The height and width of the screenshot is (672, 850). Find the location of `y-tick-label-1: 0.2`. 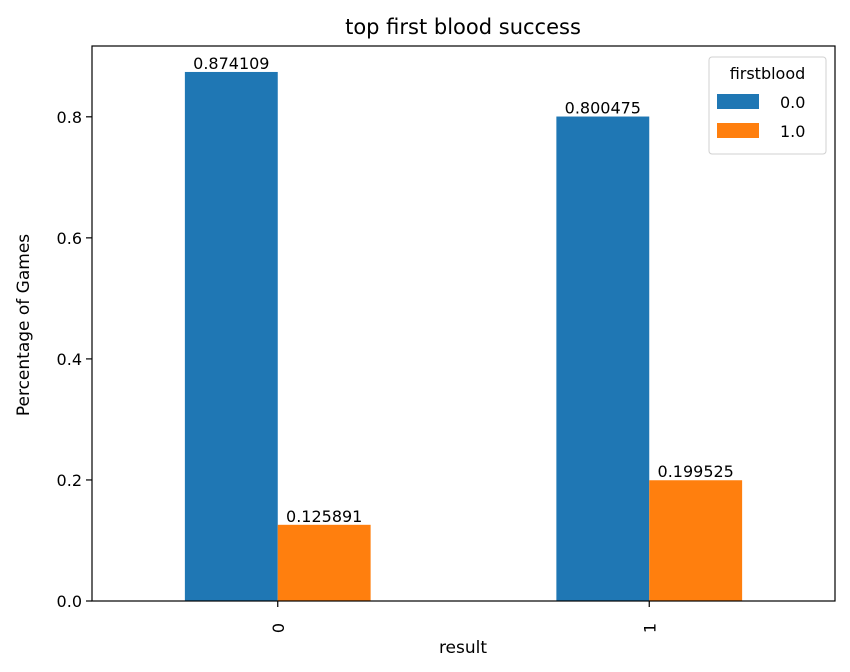

y-tick-label-1: 0.2 is located at coordinates (69, 480).